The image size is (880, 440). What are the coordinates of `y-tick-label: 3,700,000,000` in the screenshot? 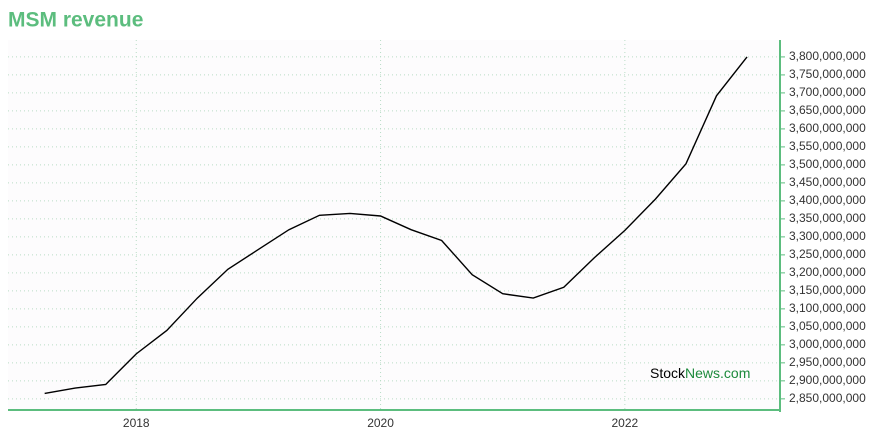 It's located at (827, 92).